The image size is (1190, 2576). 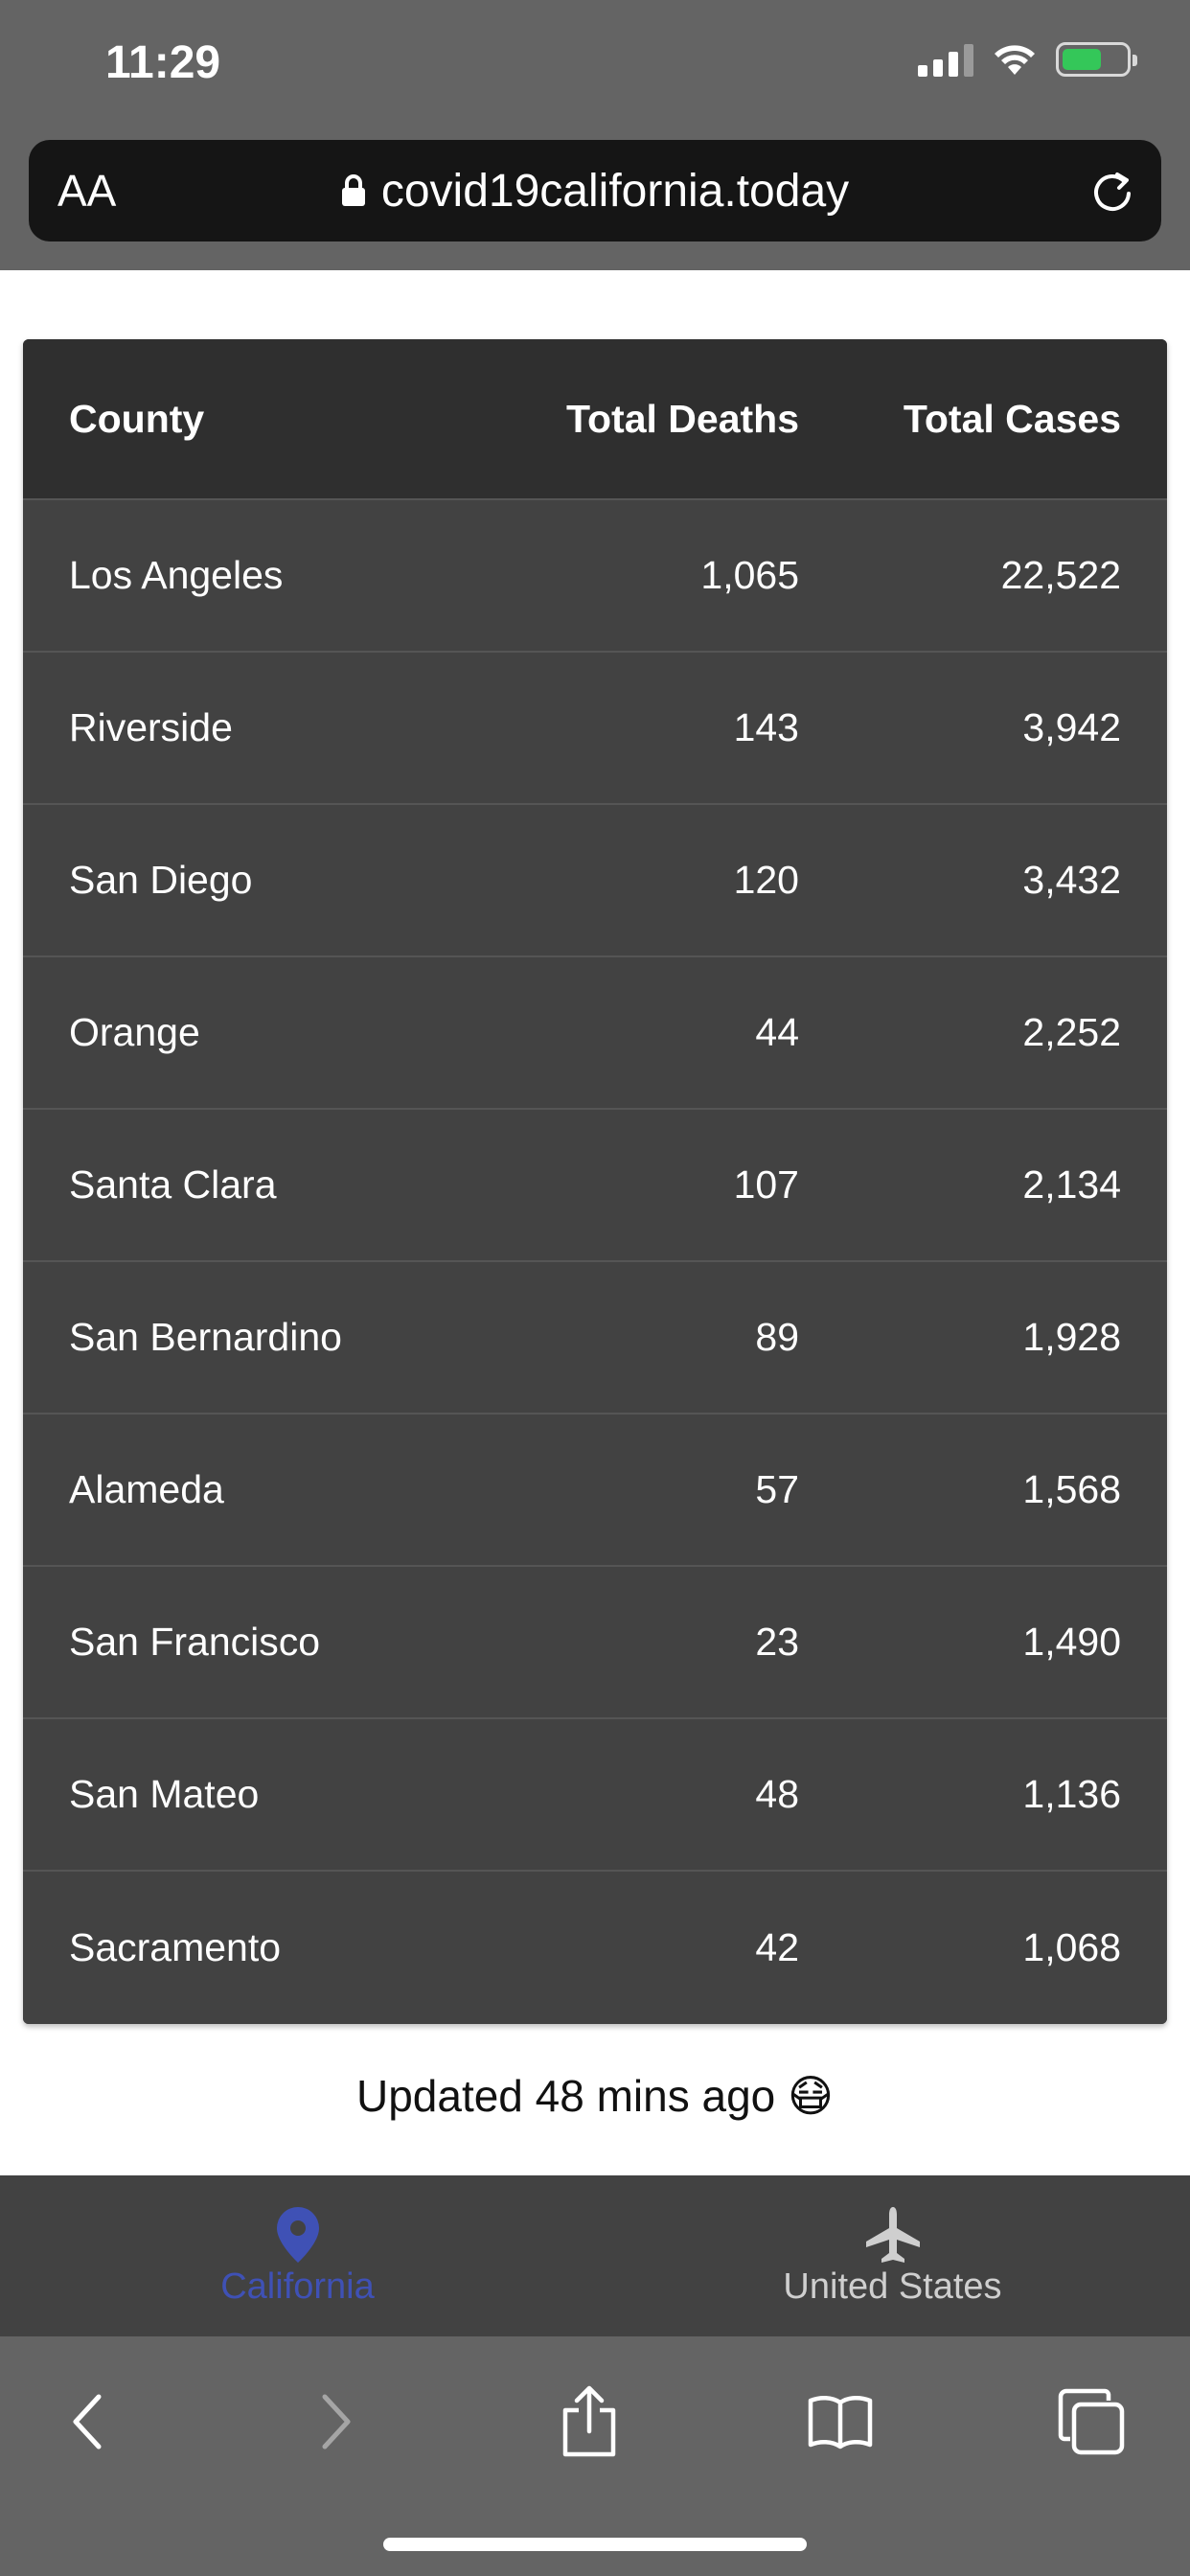 I want to click on url-text: covid19california.today, so click(x=615, y=191).